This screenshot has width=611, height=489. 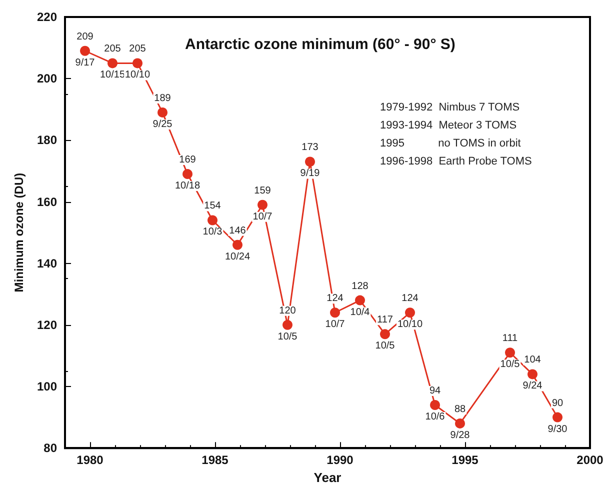 I want to click on y-tick-label: 100, so click(x=47, y=387).